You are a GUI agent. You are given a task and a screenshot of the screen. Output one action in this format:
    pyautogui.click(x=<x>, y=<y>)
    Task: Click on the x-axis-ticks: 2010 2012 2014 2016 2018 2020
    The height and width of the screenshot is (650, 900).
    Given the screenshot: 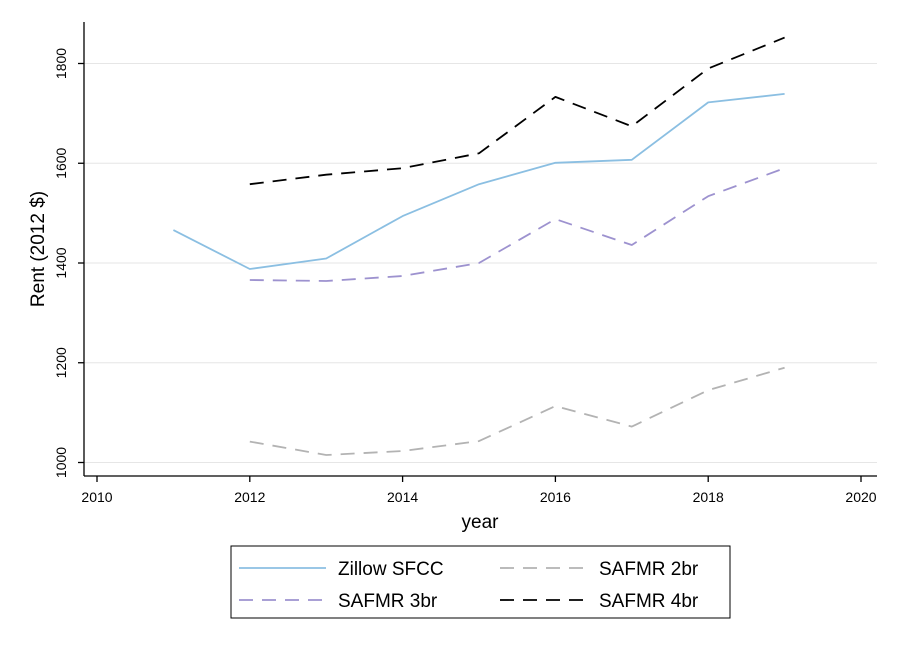 What is the action you would take?
    pyautogui.click(x=479, y=490)
    